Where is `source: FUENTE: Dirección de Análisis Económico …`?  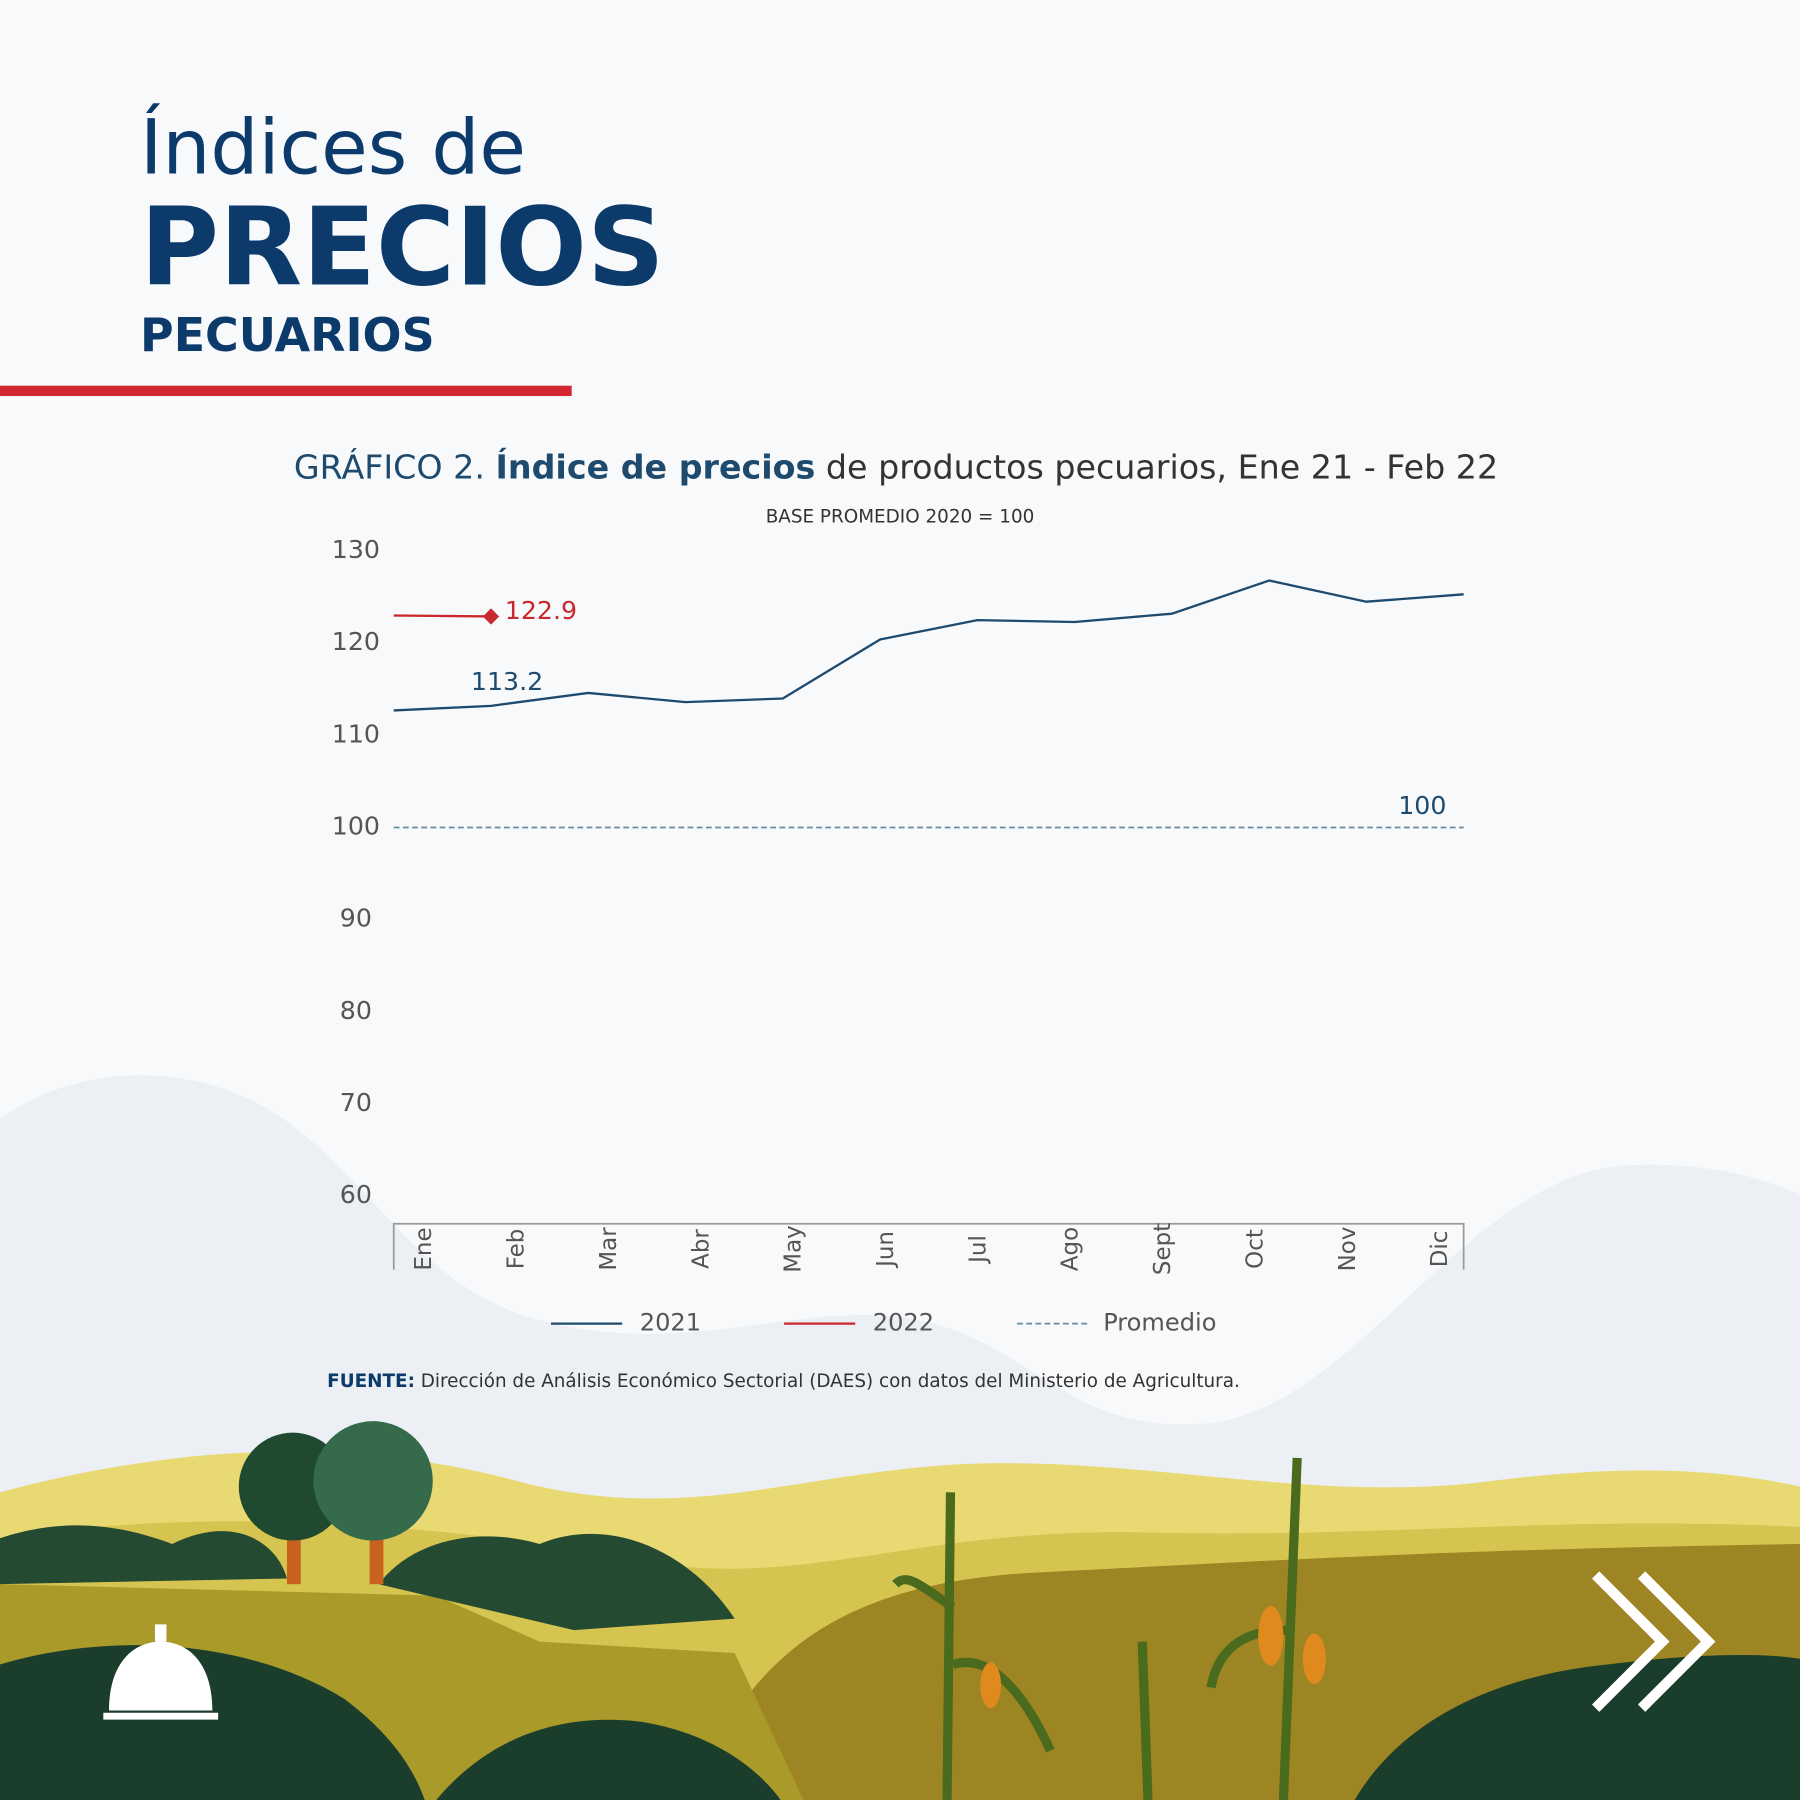 source: FUENTE: Dirección de Análisis Económico … is located at coordinates (783, 1381).